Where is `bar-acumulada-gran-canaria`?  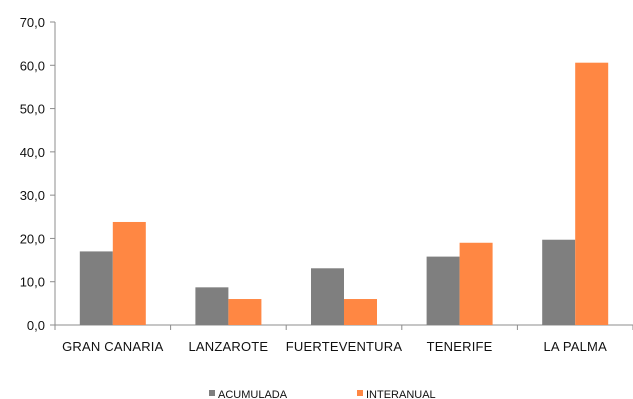 bar-acumulada-gran-canaria is located at coordinates (96, 288).